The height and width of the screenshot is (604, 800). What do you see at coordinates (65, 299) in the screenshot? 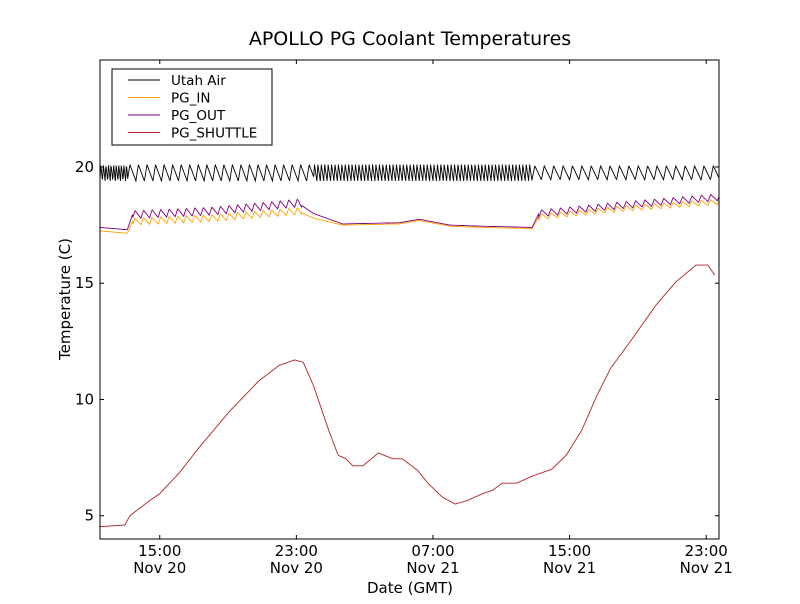
I see `y-axis-label: Temperature (C)` at bounding box center [65, 299].